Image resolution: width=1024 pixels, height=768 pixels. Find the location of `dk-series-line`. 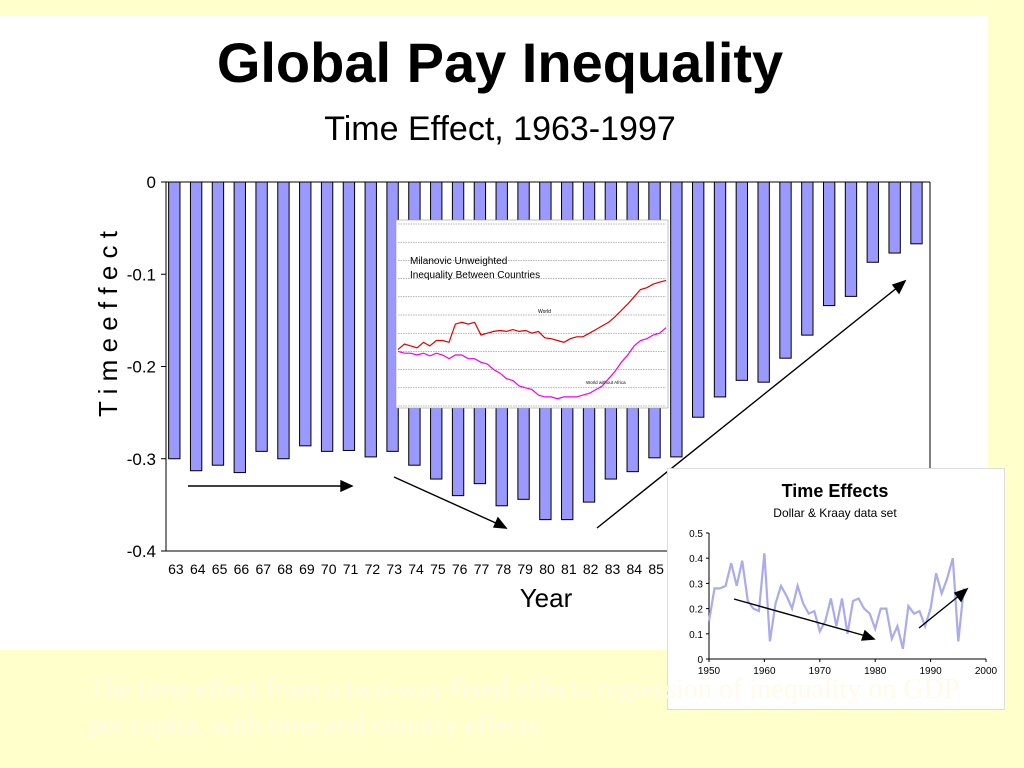

dk-series-line is located at coordinates (836, 601).